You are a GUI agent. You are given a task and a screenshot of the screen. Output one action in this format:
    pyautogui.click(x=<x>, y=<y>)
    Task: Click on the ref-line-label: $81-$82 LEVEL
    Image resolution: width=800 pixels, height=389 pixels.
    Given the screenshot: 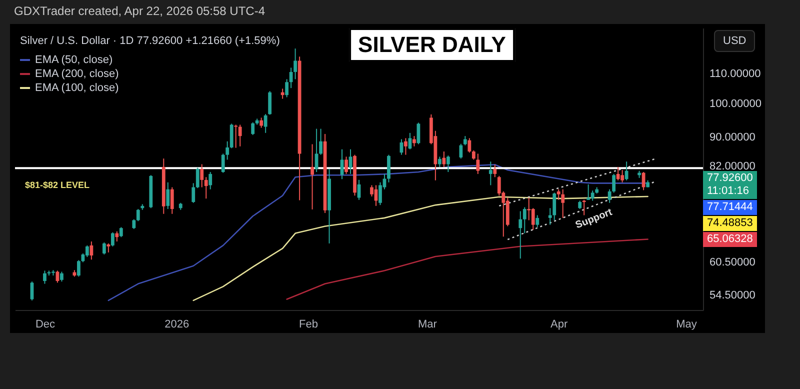 What is the action you would take?
    pyautogui.click(x=57, y=185)
    